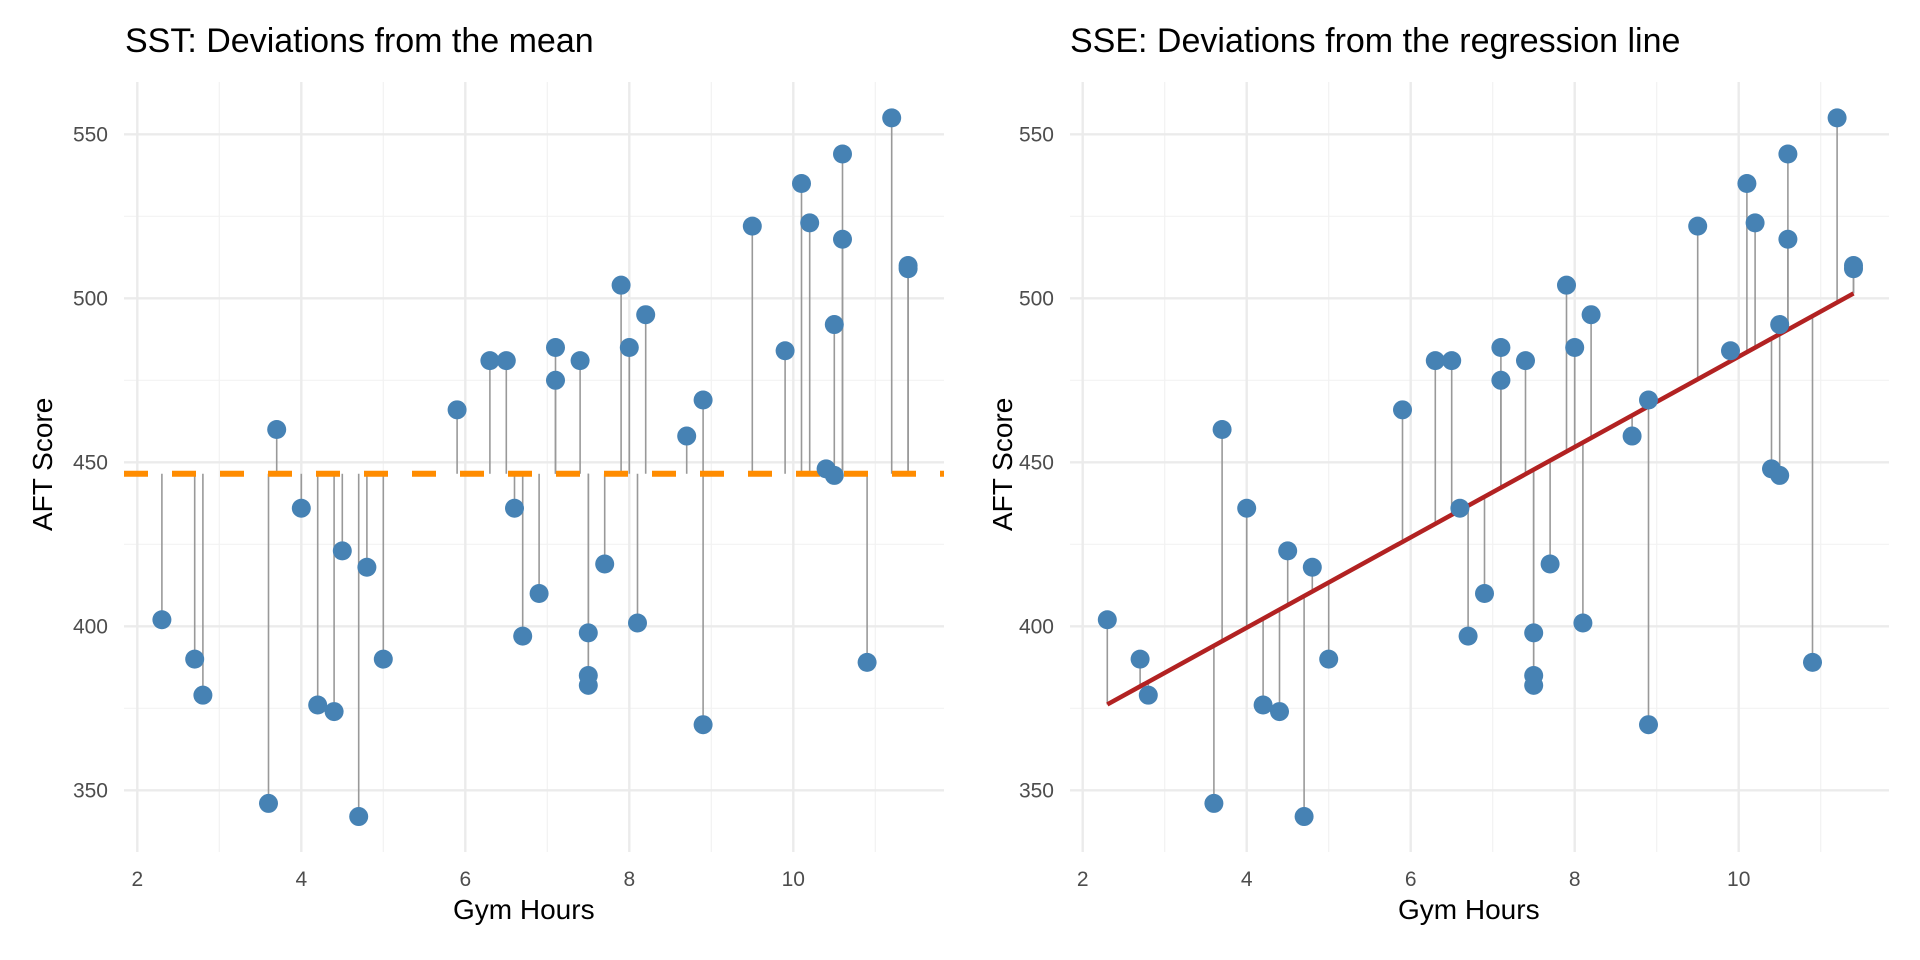  Describe the element at coordinates (1375, 41) in the screenshot. I see `chart-title: SSE: Deviations from the regression line` at that location.